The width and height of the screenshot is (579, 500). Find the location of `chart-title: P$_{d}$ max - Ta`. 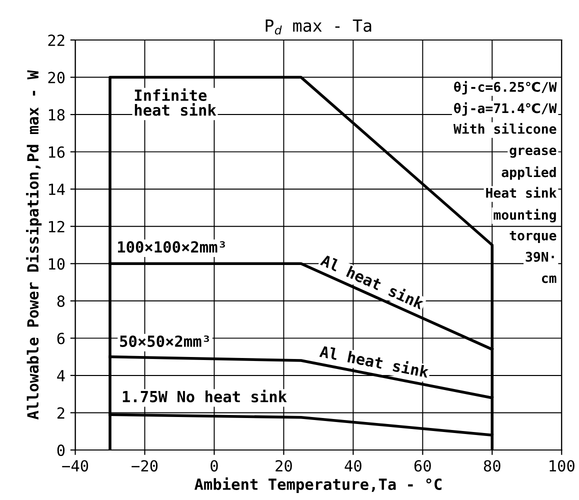

chart-title: P$_{d}$ max - Ta is located at coordinates (319, 27).